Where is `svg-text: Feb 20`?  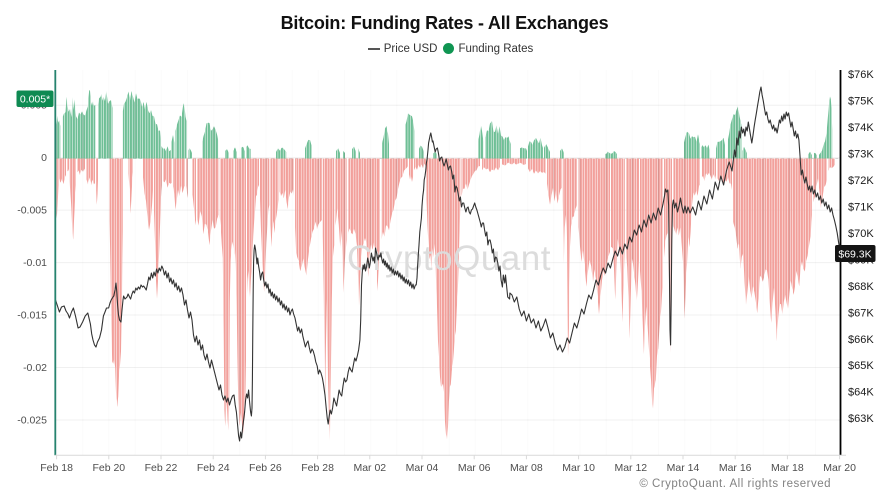
svg-text: Feb 20 is located at coordinates (108, 468).